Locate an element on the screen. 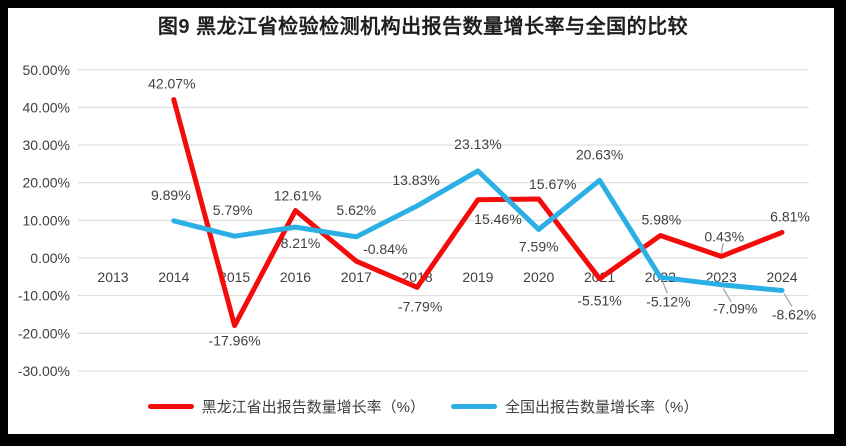 Image resolution: width=846 pixels, height=446 pixels. legend-item-national: 全国出报告数量增长率（%） is located at coordinates (574, 406).